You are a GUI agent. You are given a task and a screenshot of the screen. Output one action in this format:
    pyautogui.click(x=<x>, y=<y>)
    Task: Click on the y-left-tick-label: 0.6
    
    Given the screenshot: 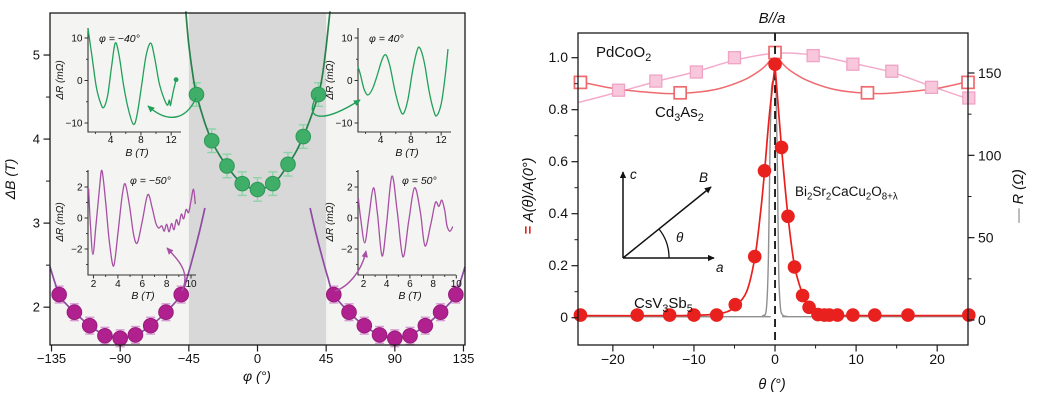 What is the action you would take?
    pyautogui.click(x=559, y=161)
    